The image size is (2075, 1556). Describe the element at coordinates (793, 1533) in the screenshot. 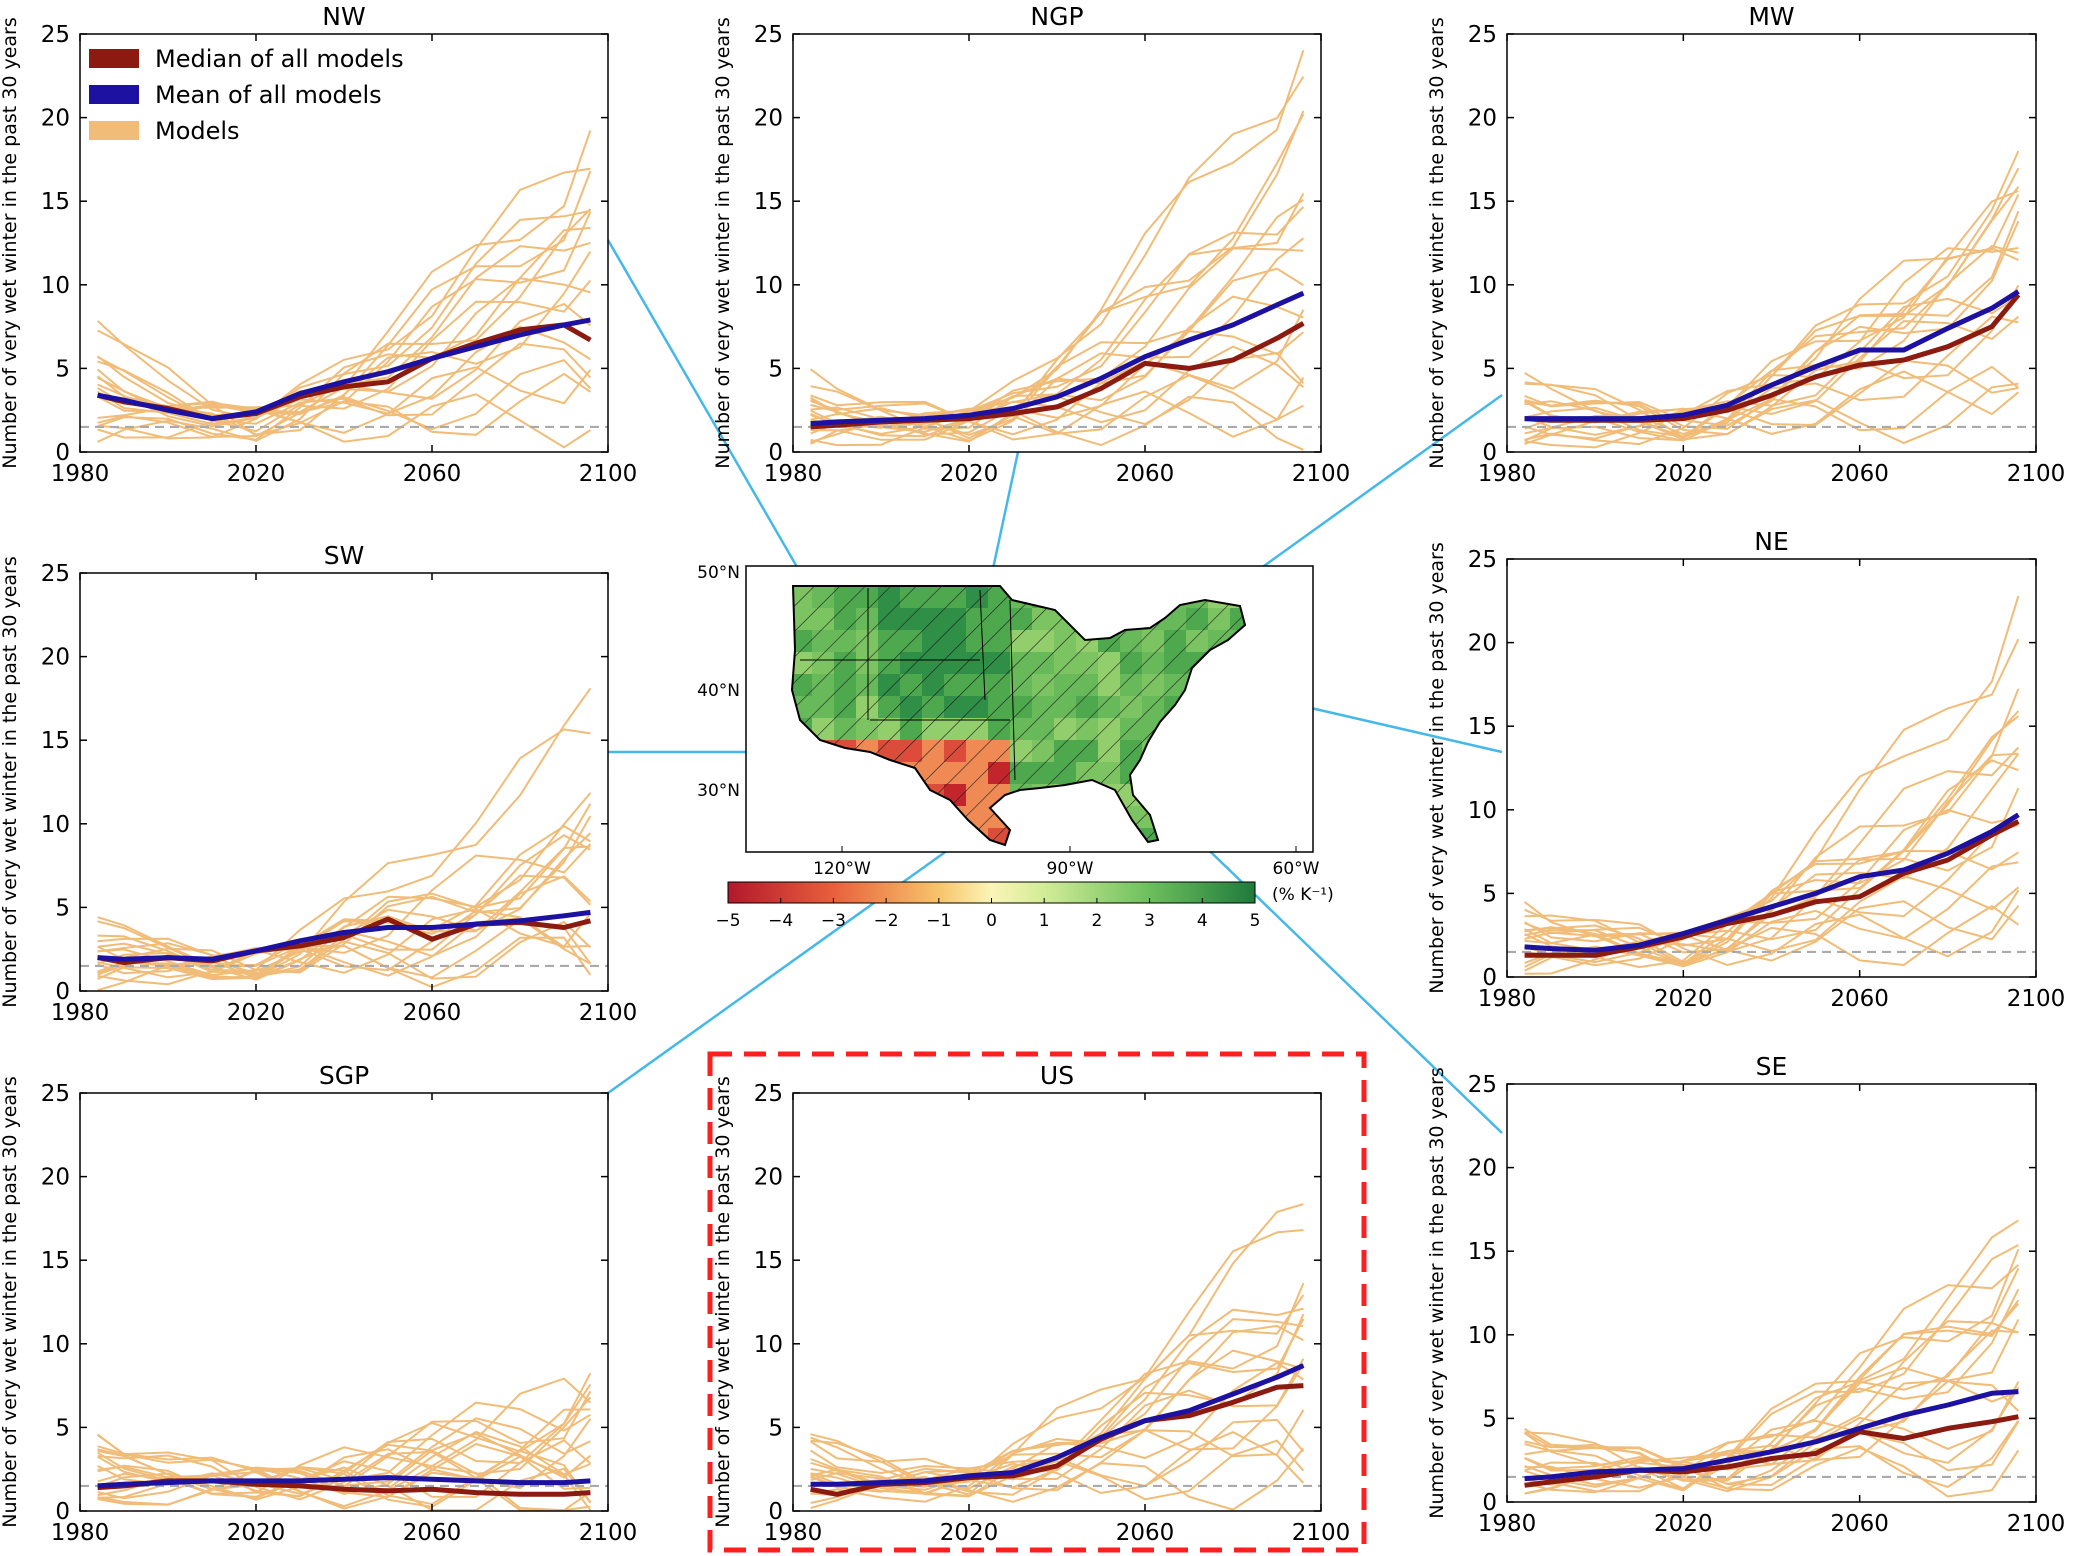

I see `x-tick-label: 1980` at that location.